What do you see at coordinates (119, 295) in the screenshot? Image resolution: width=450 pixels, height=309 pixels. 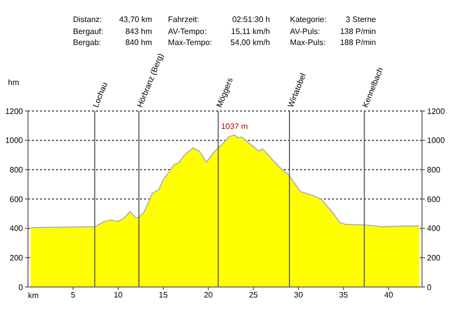 I see `x-tick-label: 10` at bounding box center [119, 295].